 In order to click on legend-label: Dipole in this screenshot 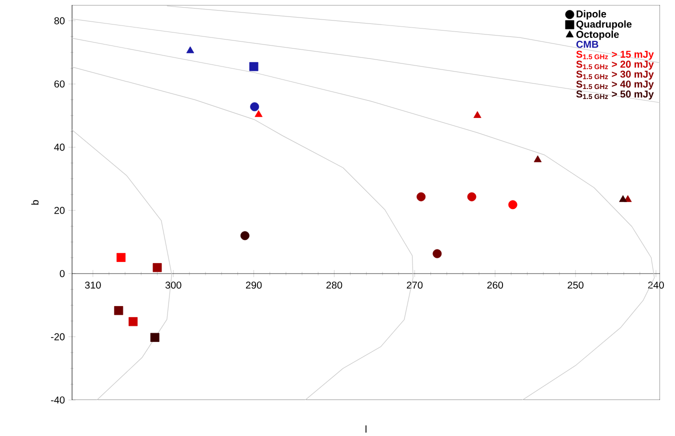, I will do `click(591, 15)`.